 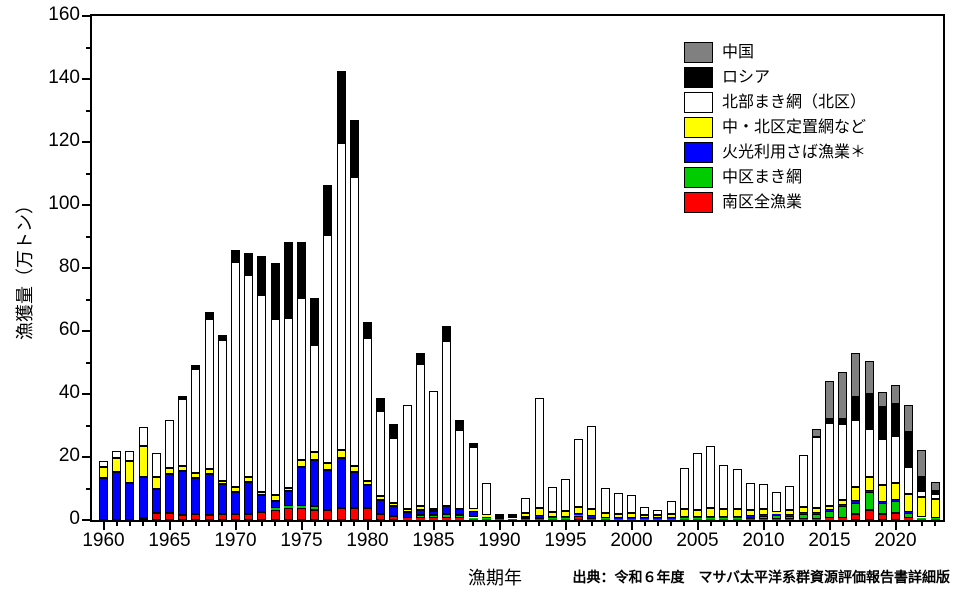 I want to click on segment-kako-saba-1963, so click(x=143, y=497).